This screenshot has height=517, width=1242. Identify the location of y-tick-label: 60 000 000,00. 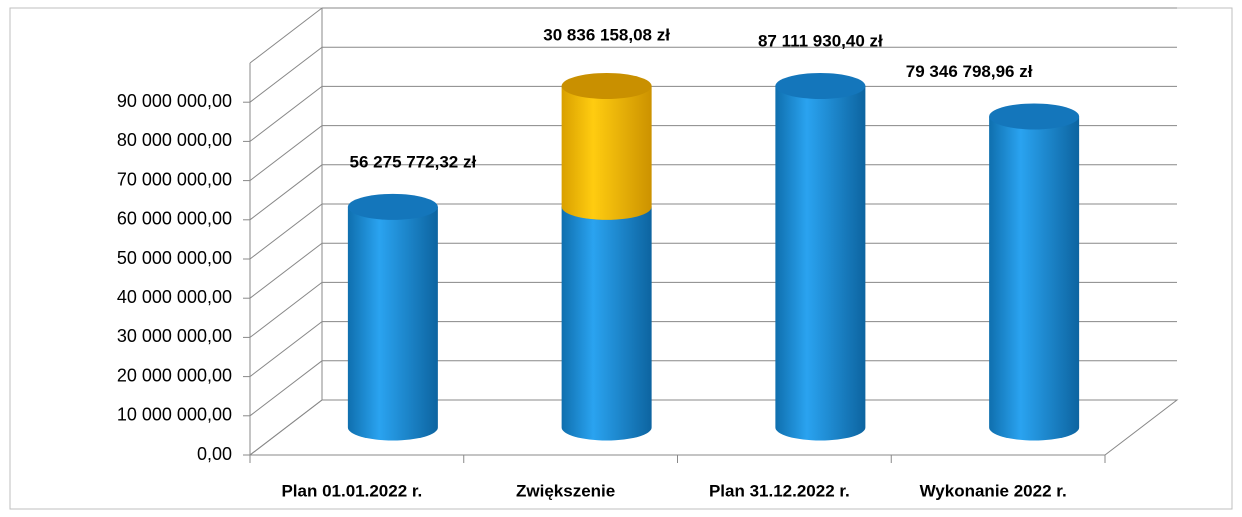
(174, 219).